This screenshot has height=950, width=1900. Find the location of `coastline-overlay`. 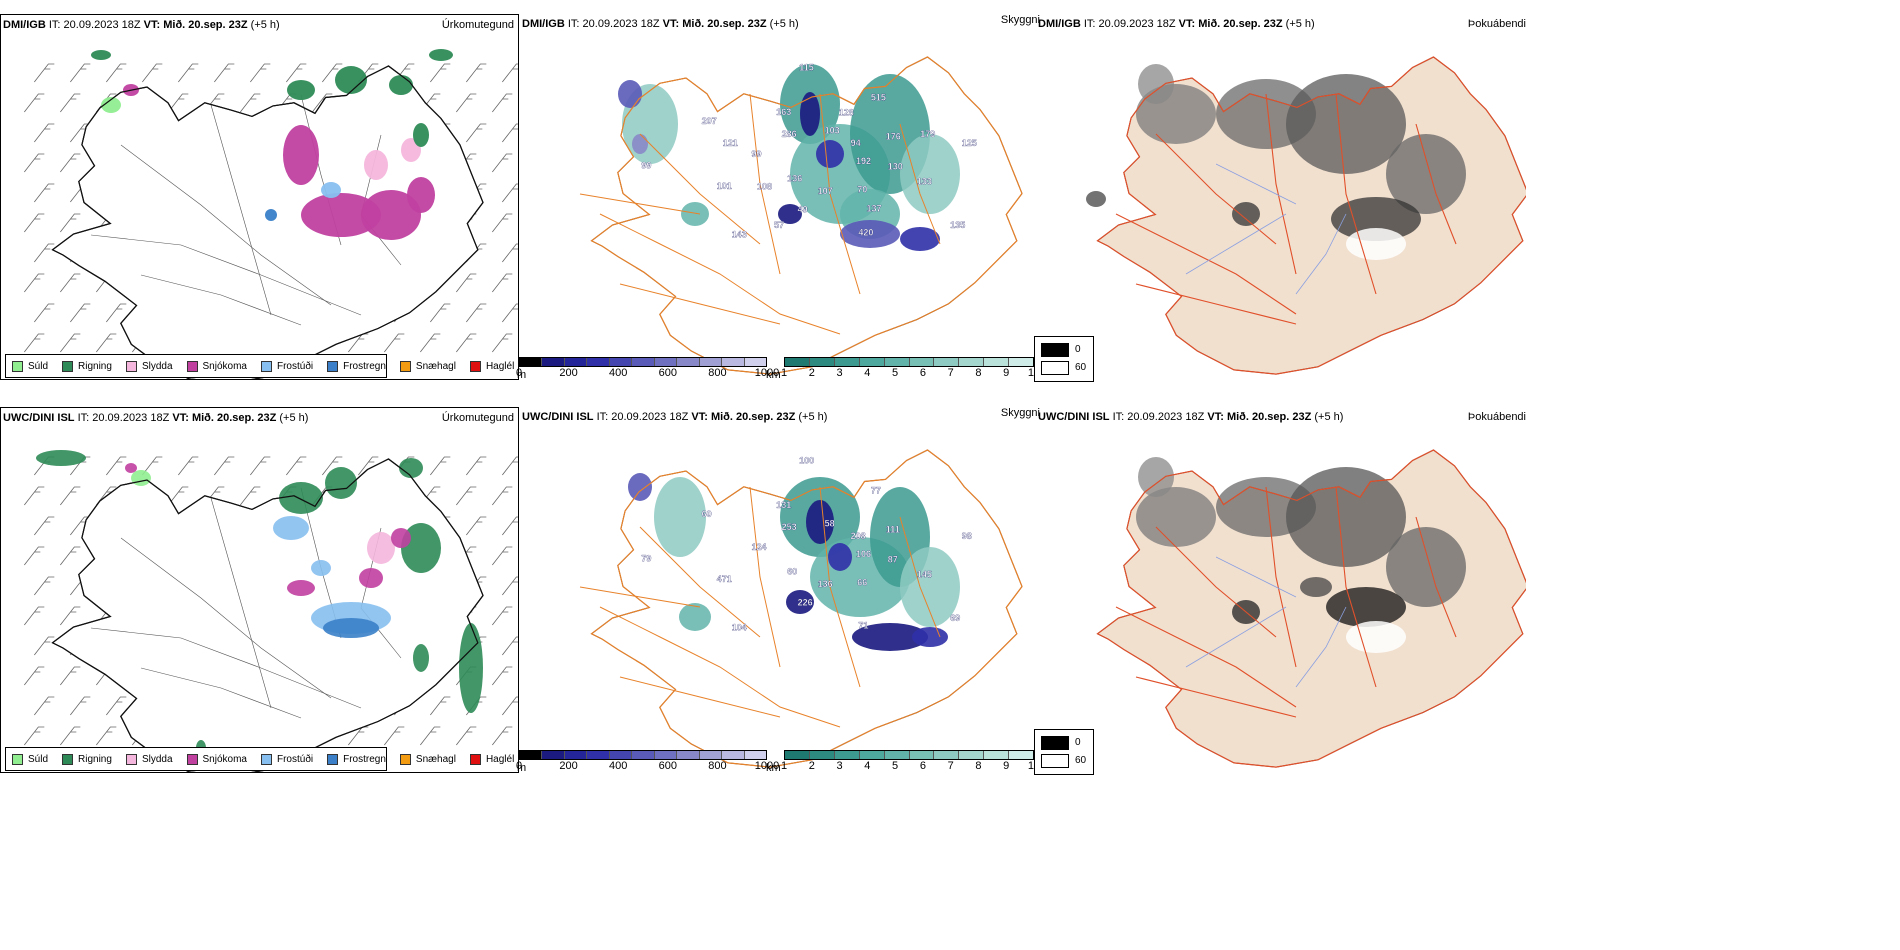

coastline-overlay is located at coordinates (267, 615).